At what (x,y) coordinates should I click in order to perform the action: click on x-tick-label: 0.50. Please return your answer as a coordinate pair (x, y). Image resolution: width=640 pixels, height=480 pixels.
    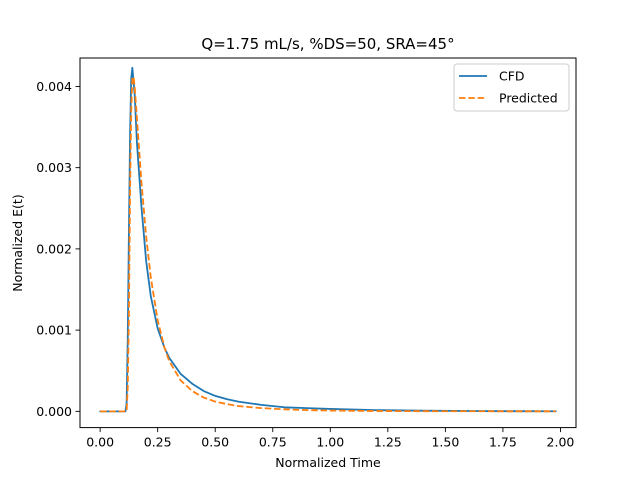
    Looking at the image, I should click on (215, 442).